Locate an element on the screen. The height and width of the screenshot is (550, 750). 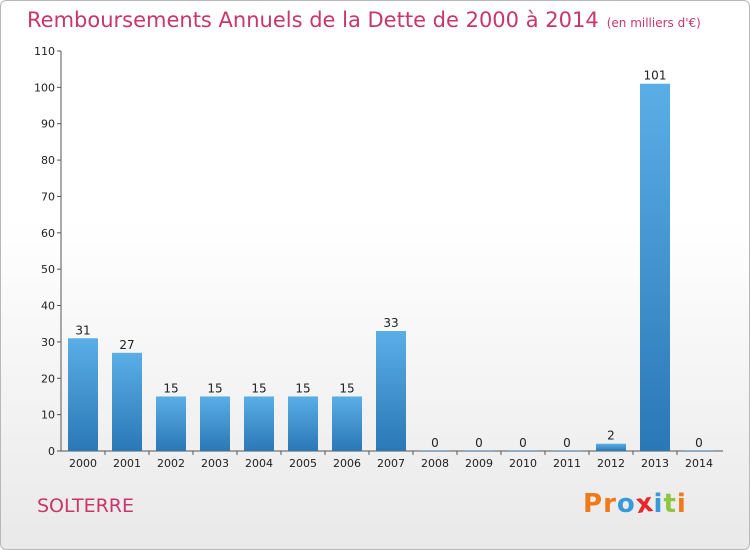
y-tick-label: 110 is located at coordinates (44, 51).